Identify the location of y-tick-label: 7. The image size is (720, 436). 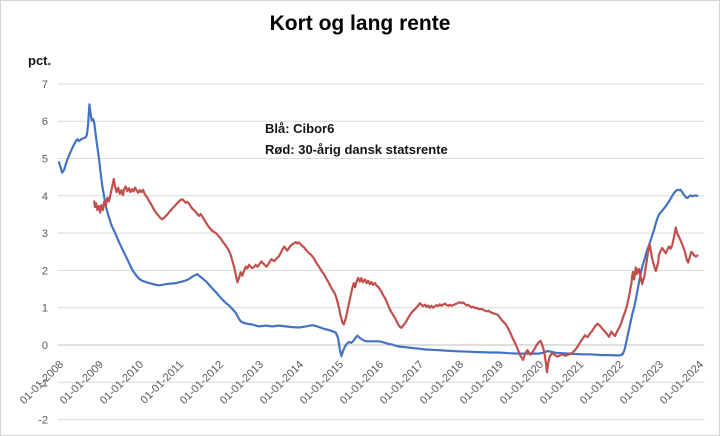
(45, 85).